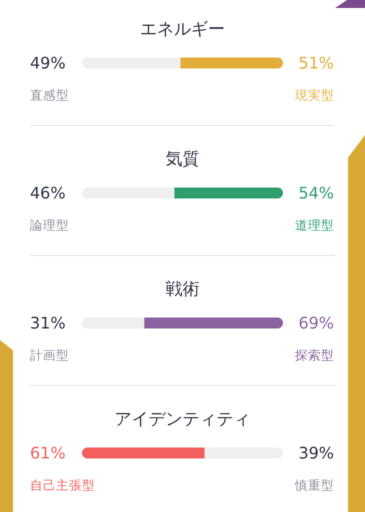  I want to click on series-label: 慎重型, so click(314, 485).